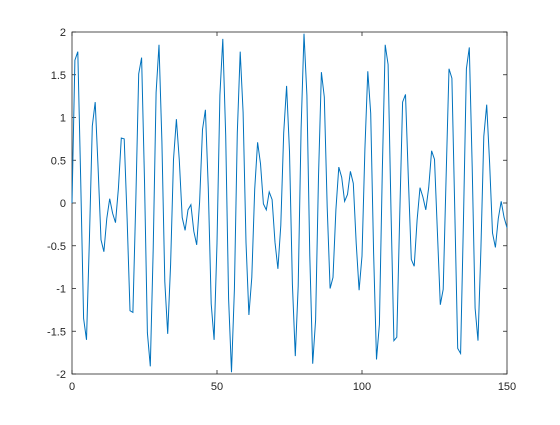  Describe the element at coordinates (58, 161) in the screenshot. I see `y-tick-label: 0.5` at that location.